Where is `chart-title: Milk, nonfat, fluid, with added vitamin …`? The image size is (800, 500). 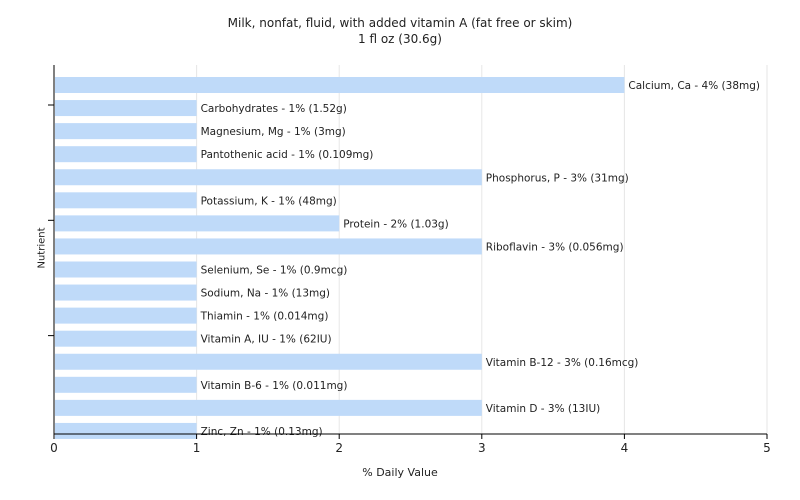
chart-title: Milk, nonfat, fluid, with added vitamin … is located at coordinates (400, 23).